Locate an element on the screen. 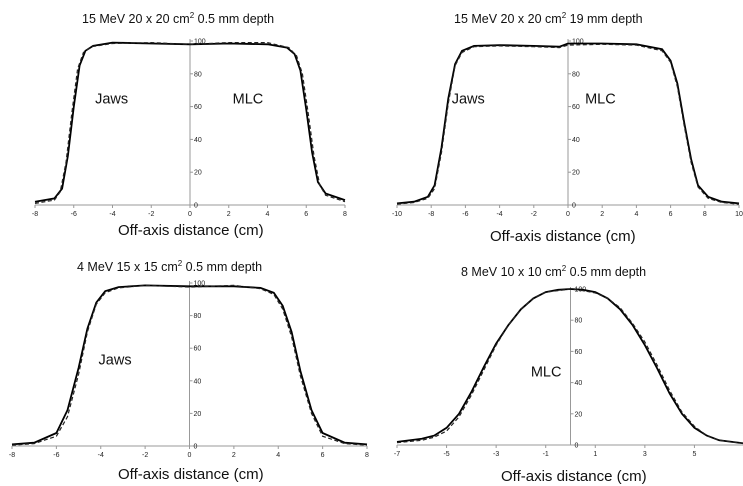  x-tick-label: 1 is located at coordinates (595, 454).